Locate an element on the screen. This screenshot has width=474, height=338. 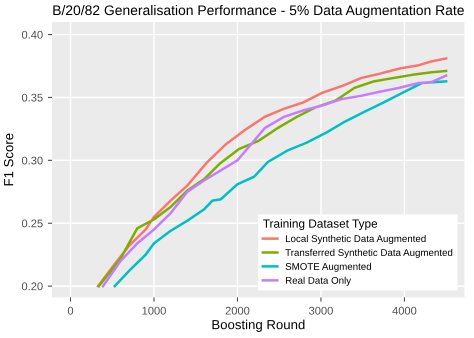
legend-title: Training Dataset Type is located at coordinates (320, 224).